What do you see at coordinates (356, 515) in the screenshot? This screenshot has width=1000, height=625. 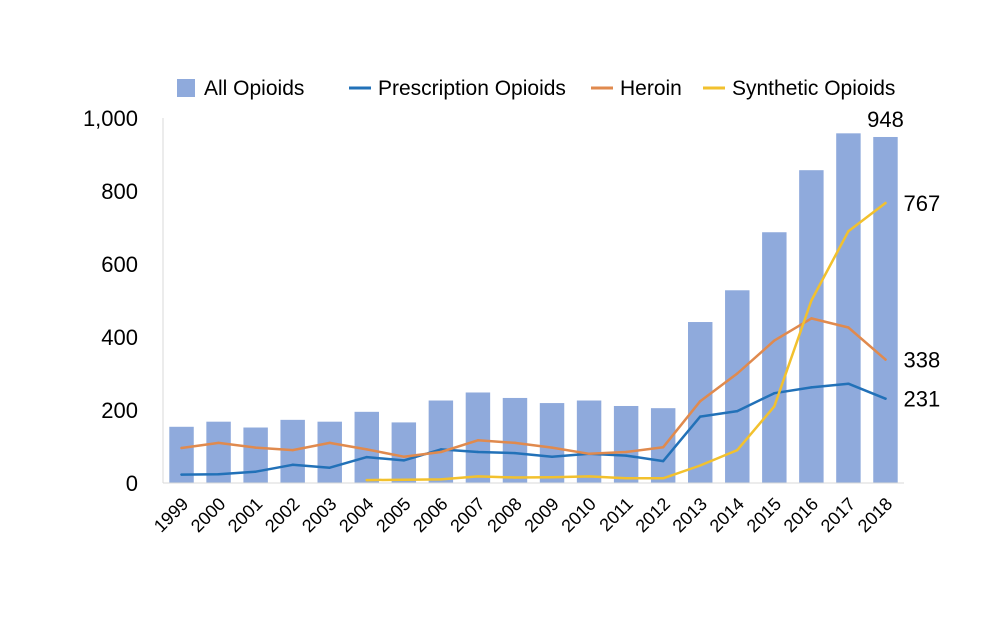 I see `x-tick-label: 2004` at bounding box center [356, 515].